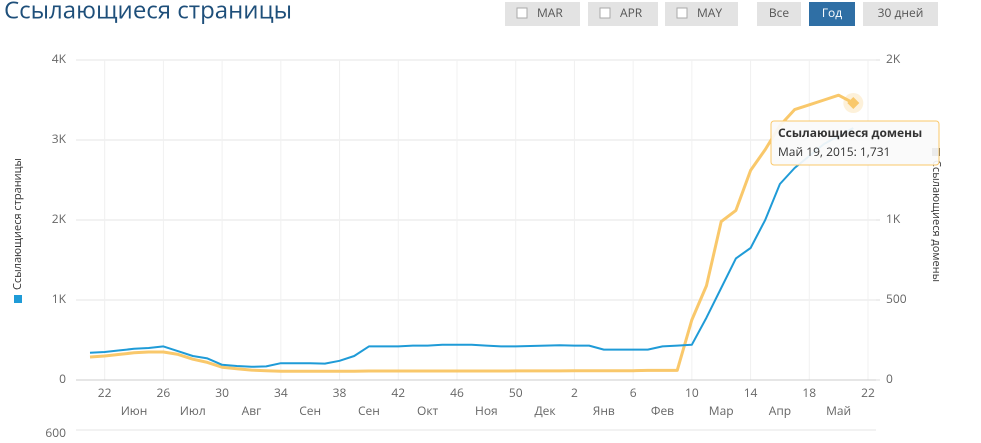  What do you see at coordinates (893, 58) in the screenshot?
I see `y2-tick-label: 2K` at bounding box center [893, 58].